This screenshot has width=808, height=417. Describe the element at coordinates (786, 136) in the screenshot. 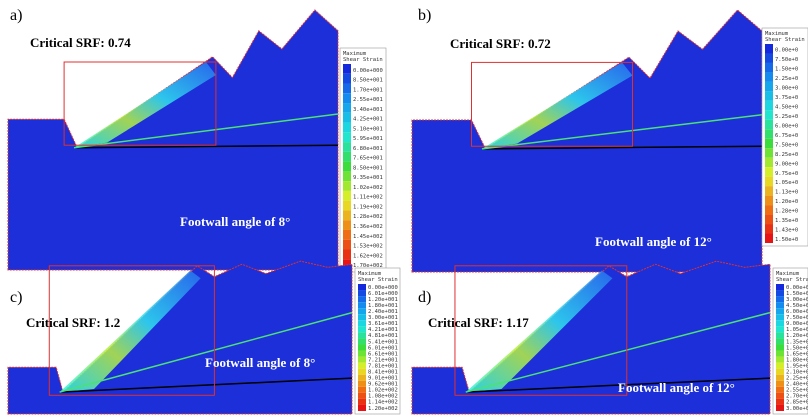

I see `legend-value: 6.75e+0` at that location.